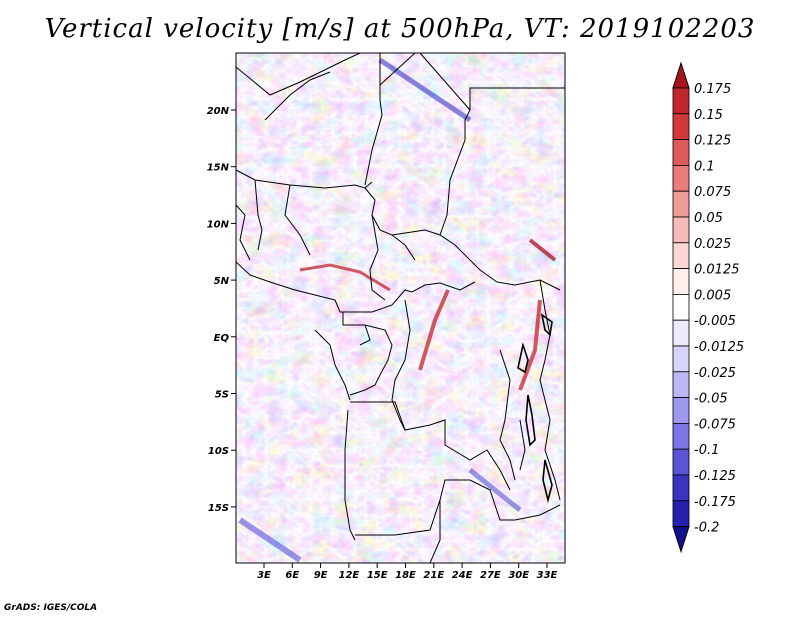 The height and width of the screenshot is (618, 800). I want to click on colorbar-label: -0.125, so click(715, 476).